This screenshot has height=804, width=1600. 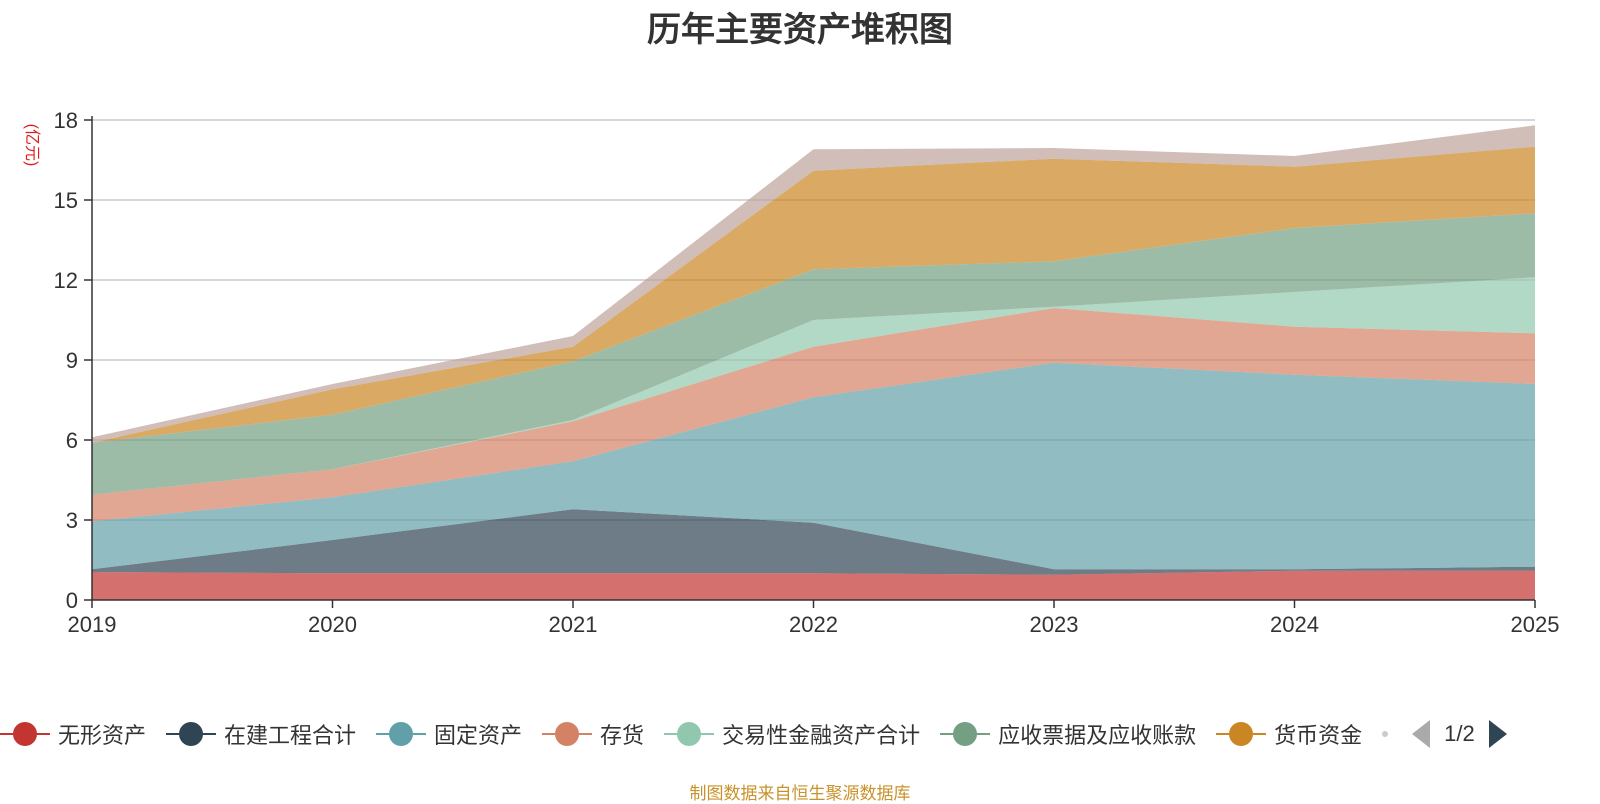 I want to click on legend-label: 在建工程合计, so click(x=290, y=735).